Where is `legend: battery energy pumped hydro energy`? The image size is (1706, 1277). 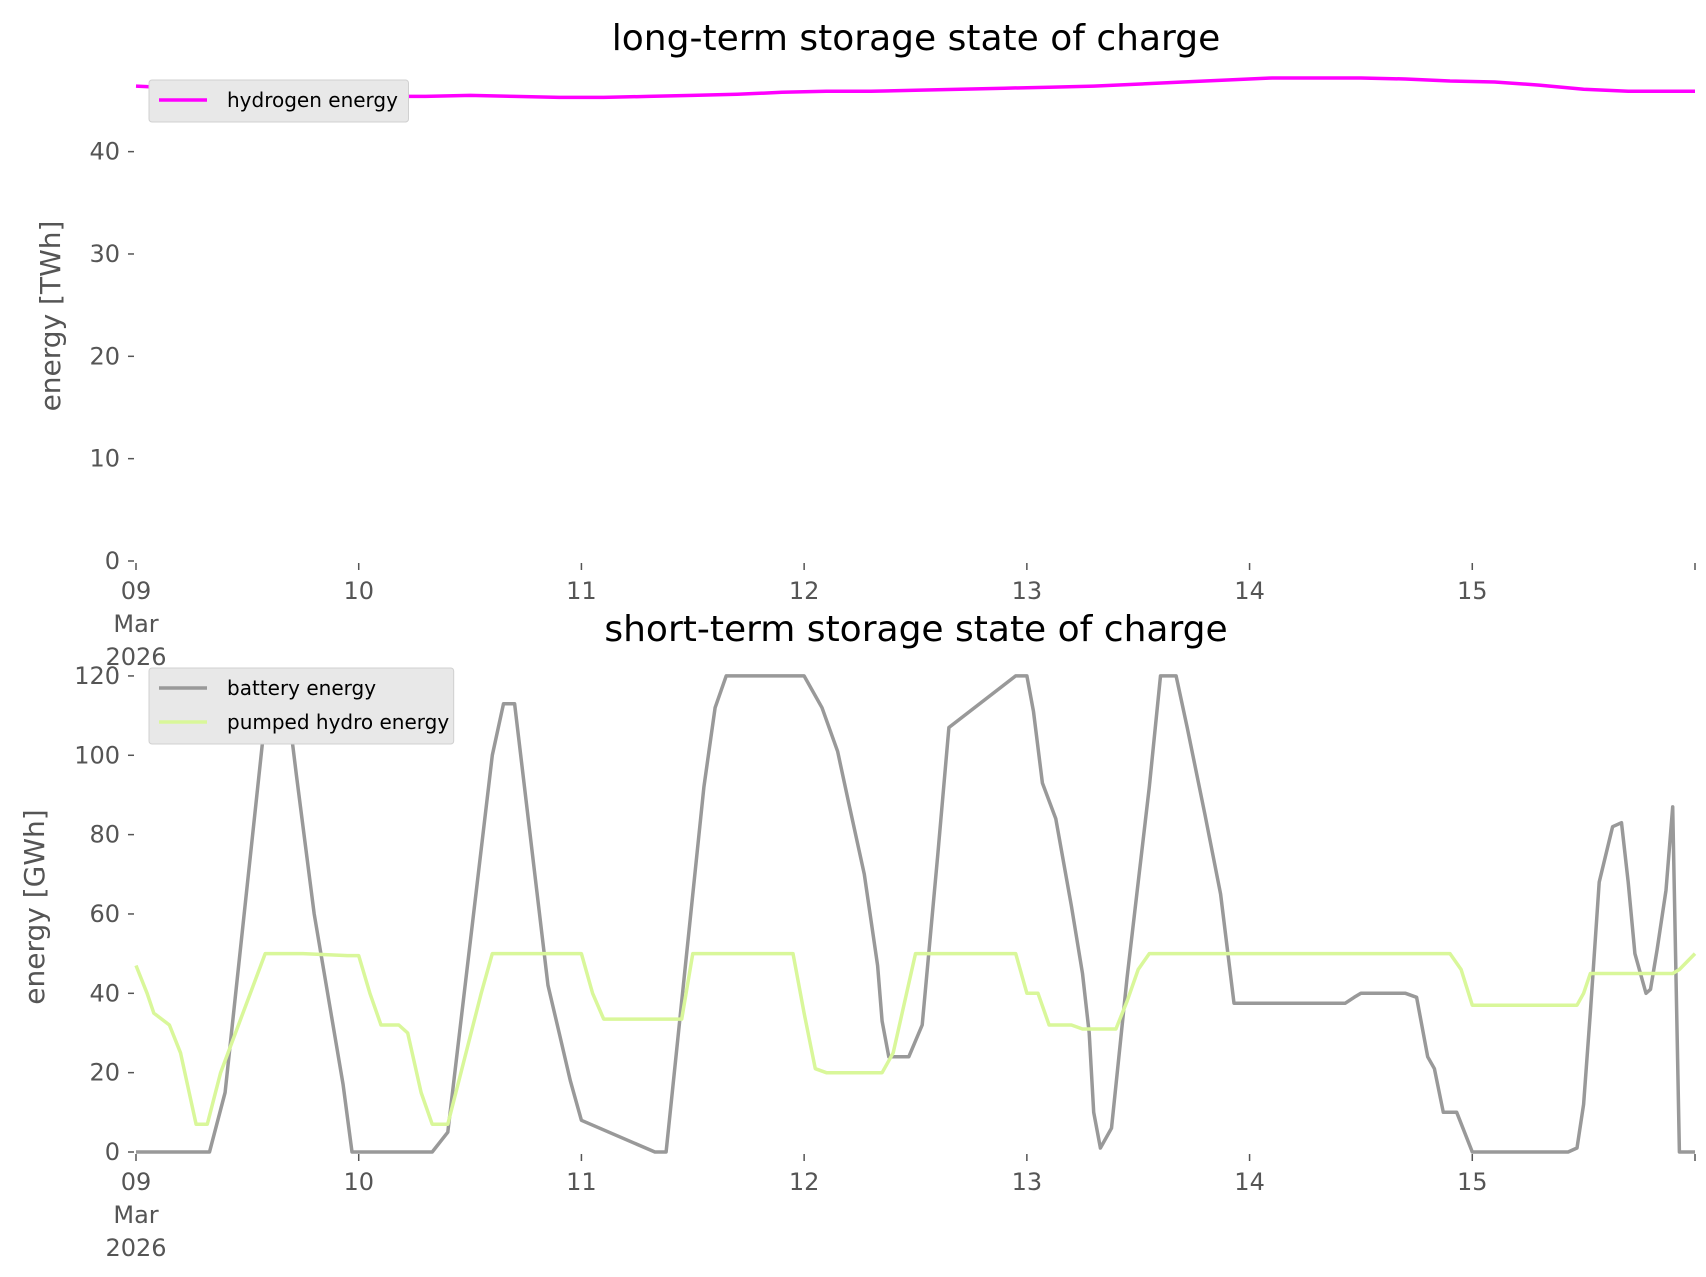 legend: battery energy pumped hydro energy is located at coordinates (301, 706).